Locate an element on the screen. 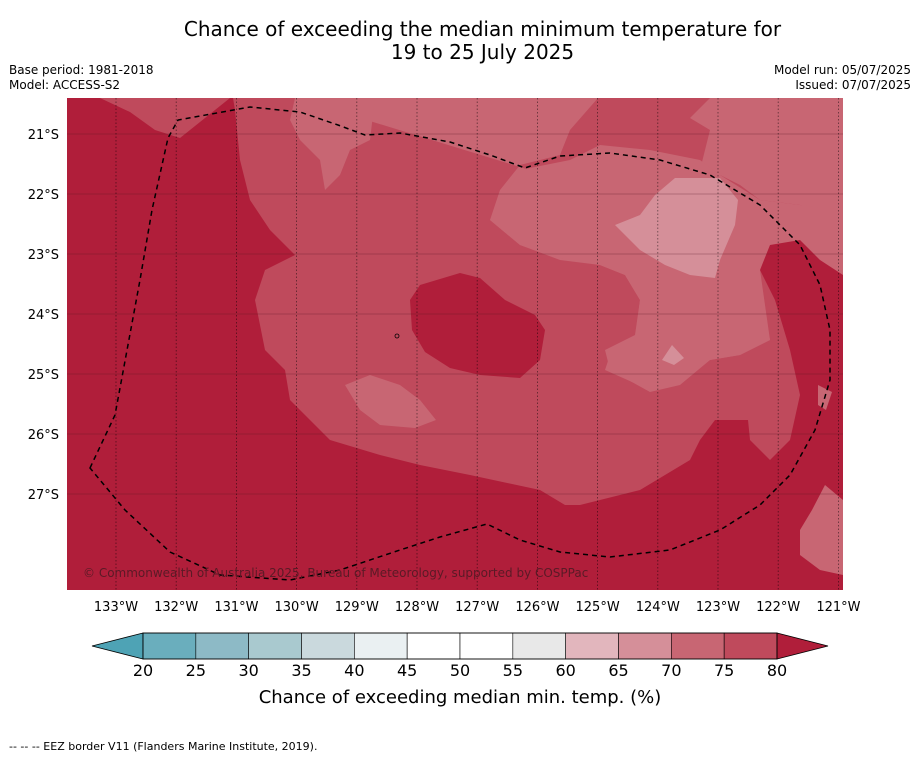 This screenshot has height=758, width=919. lon-tick-label: 131°W is located at coordinates (236, 607).